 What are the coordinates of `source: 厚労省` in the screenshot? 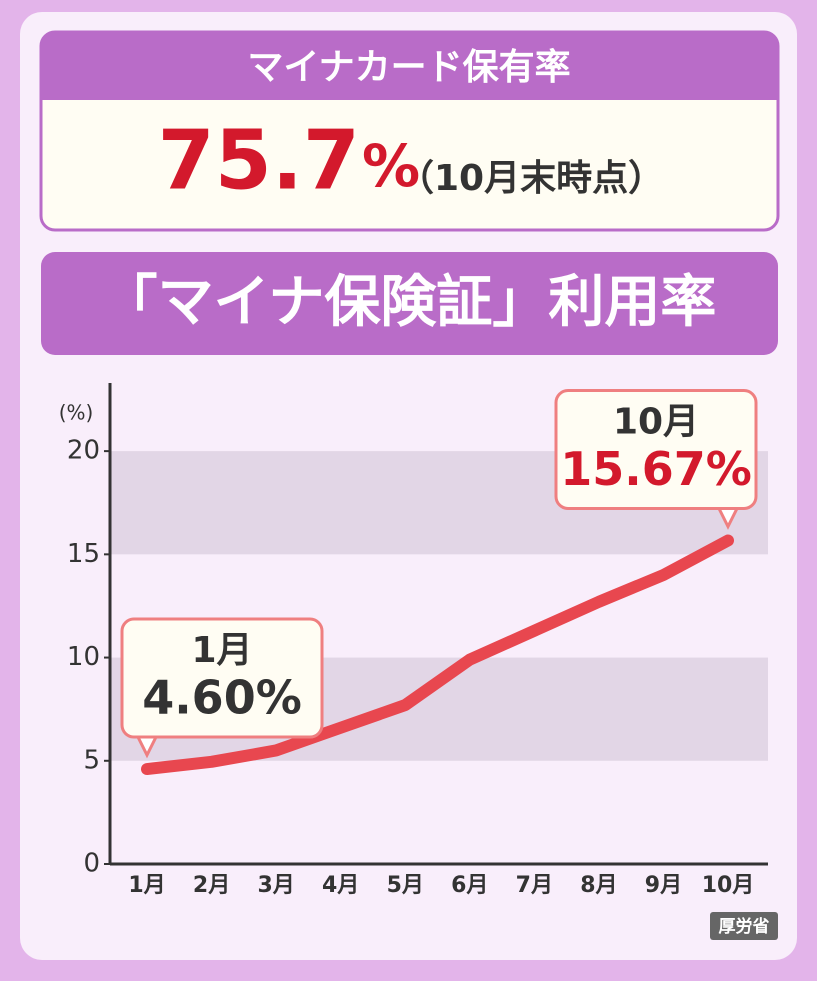 It's located at (744, 926).